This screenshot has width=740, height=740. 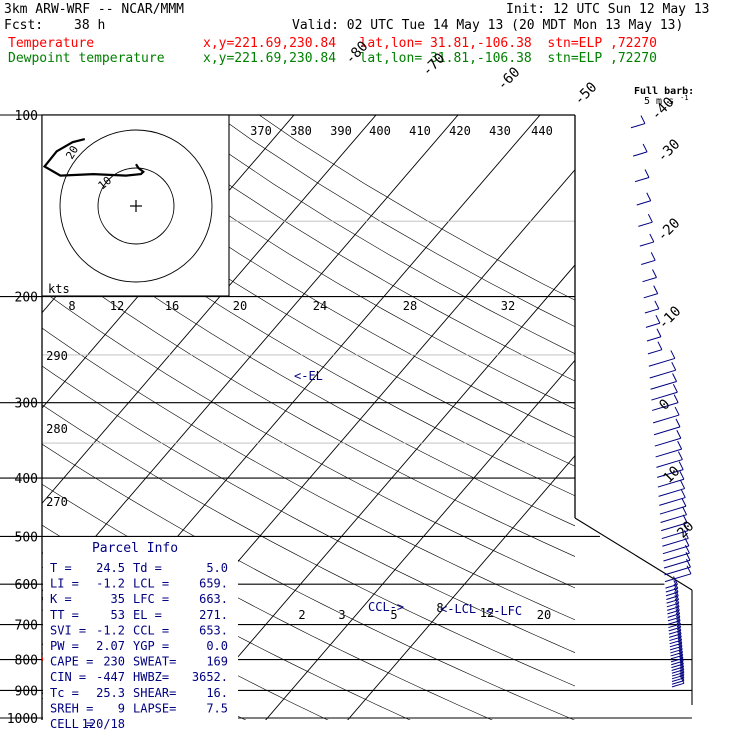 What do you see at coordinates (147, 568) in the screenshot?
I see `parcel-info-label: Td =` at bounding box center [147, 568].